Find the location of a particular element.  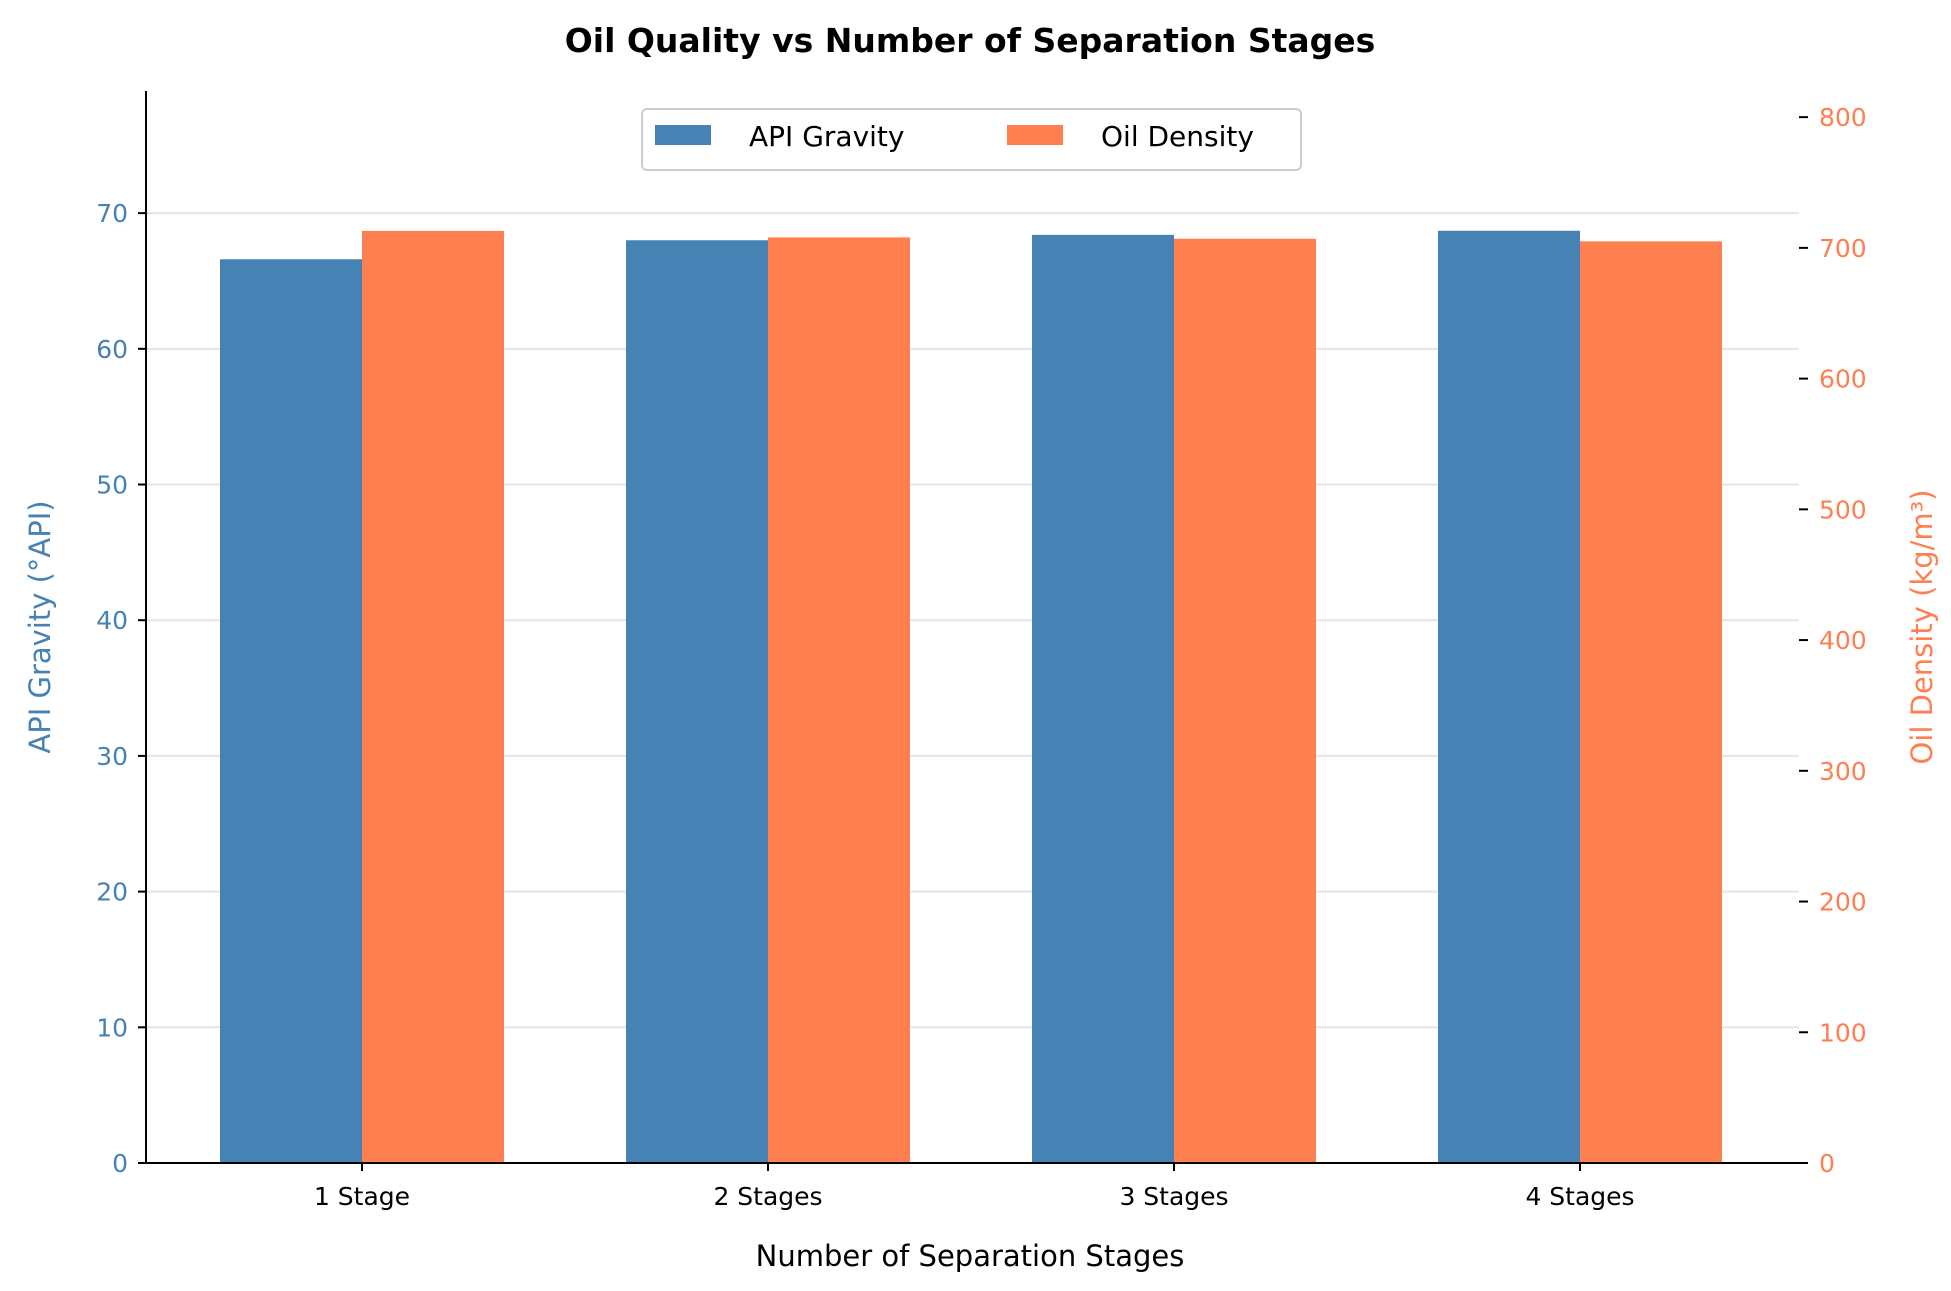

y-right-tick-label: 300 is located at coordinates (1843, 771).